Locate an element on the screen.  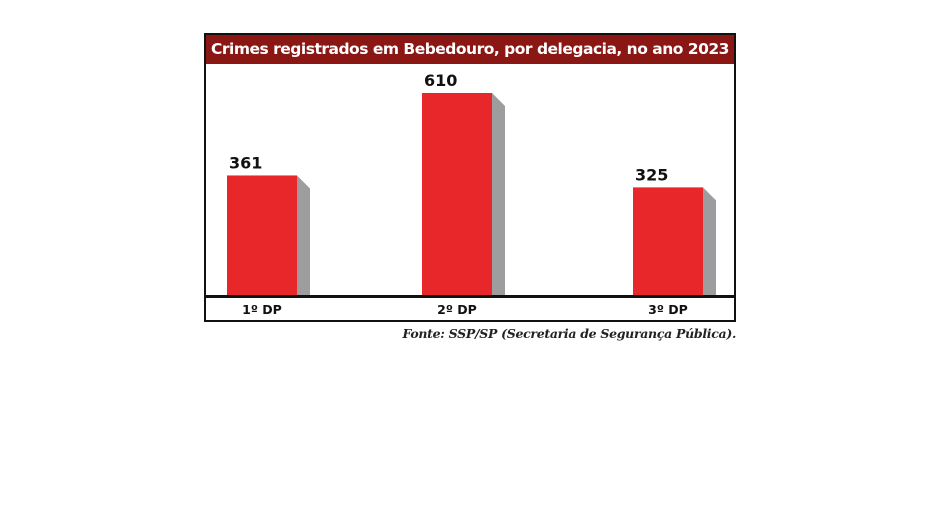
category-label: 3º DP is located at coordinates (668, 309).